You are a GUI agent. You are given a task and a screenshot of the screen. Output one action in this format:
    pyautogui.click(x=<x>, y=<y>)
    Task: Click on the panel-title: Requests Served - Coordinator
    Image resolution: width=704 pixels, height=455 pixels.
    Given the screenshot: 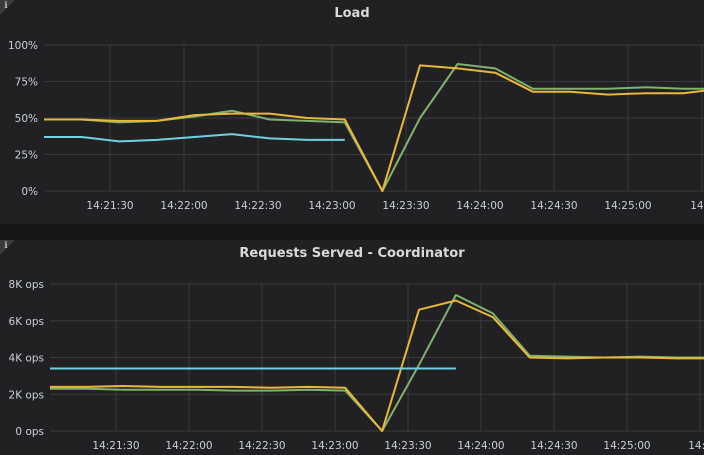 What is the action you would take?
    pyautogui.click(x=352, y=253)
    